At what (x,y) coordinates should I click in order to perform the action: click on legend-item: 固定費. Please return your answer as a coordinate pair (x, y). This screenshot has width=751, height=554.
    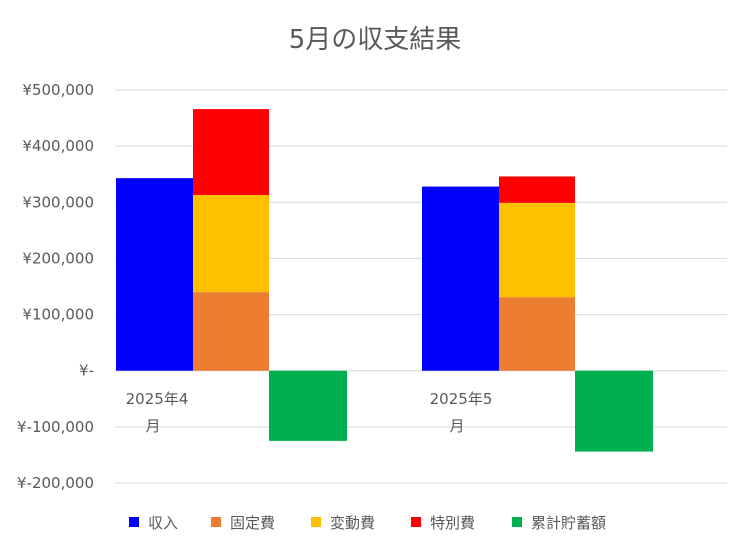
    Looking at the image, I should click on (243, 523).